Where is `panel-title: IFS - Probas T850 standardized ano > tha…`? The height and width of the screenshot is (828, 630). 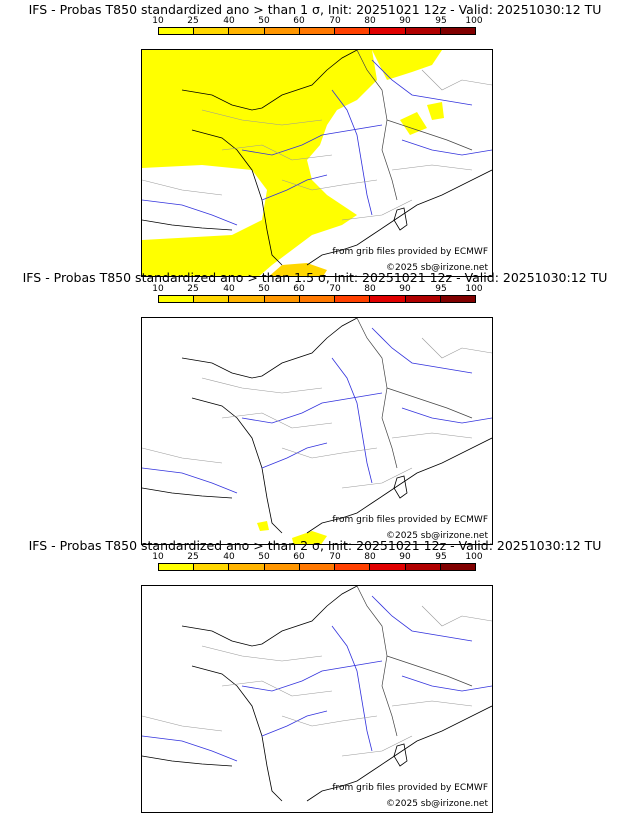
panel-title: IFS - Probas T850 standardized ano > tha… is located at coordinates (315, 9).